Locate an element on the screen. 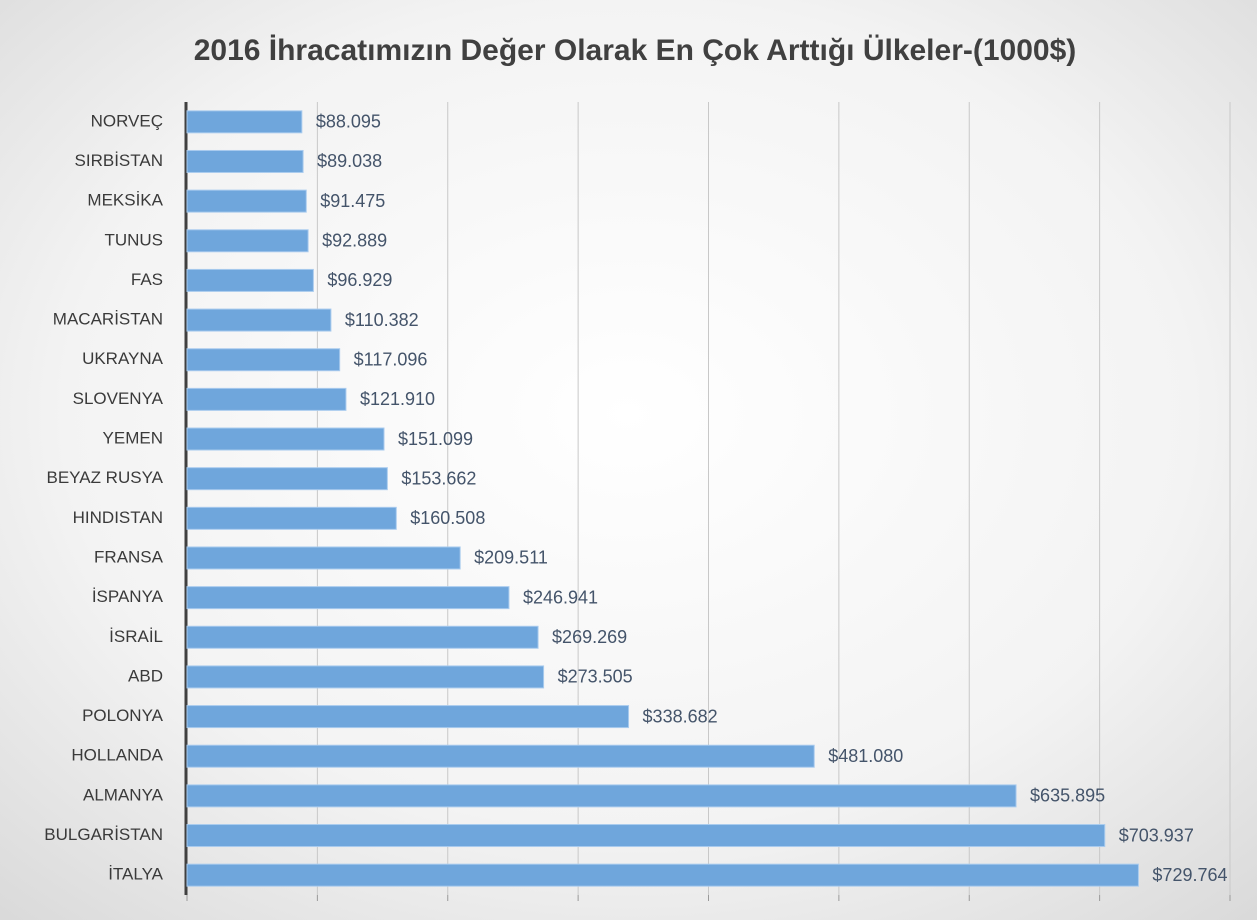  value-label: $92.889 is located at coordinates (354, 241).